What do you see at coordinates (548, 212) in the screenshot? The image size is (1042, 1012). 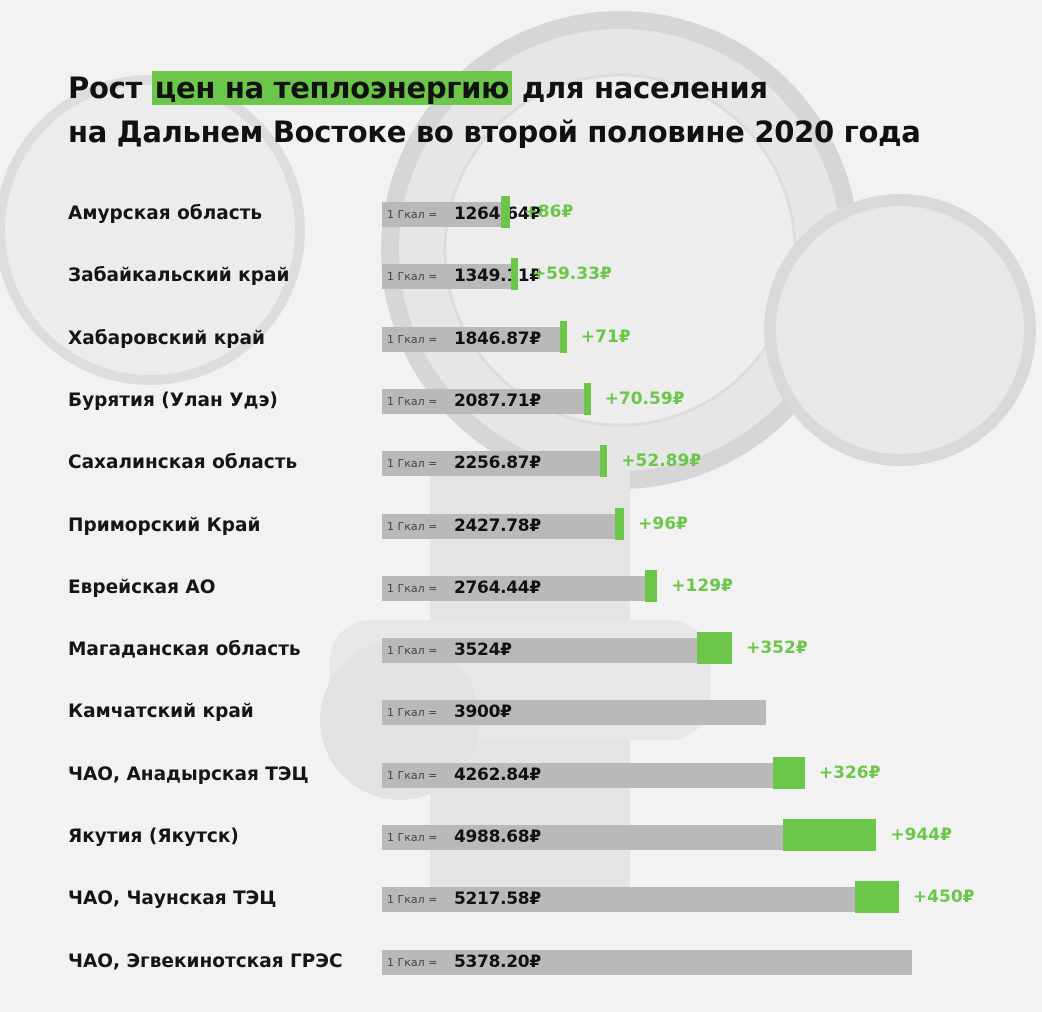 I see `increase-value: +86₽` at bounding box center [548, 212].